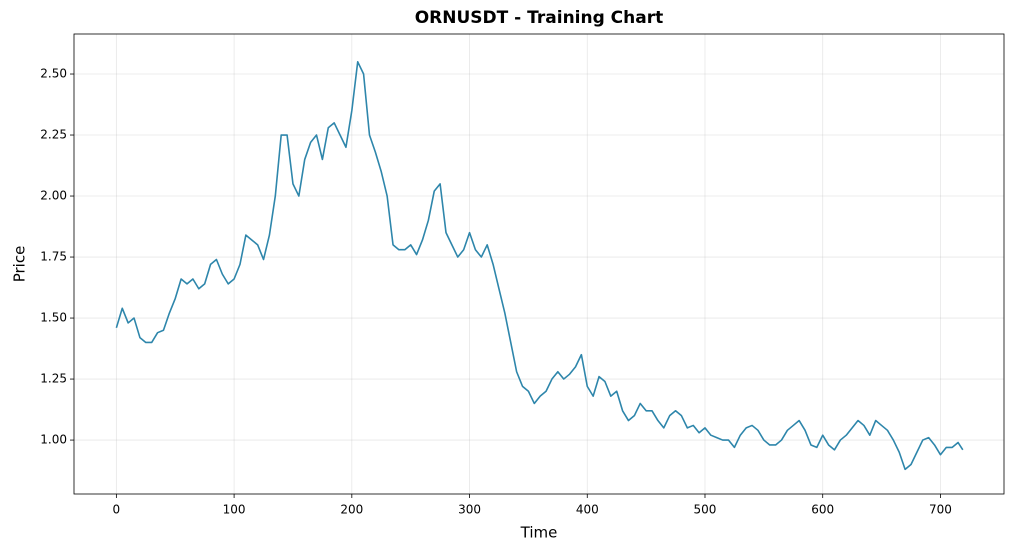 Image resolution: width=1014 pixels, height=552 pixels. Describe the element at coordinates (53, 74) in the screenshot. I see `y-tick-label: 2.50` at that location.